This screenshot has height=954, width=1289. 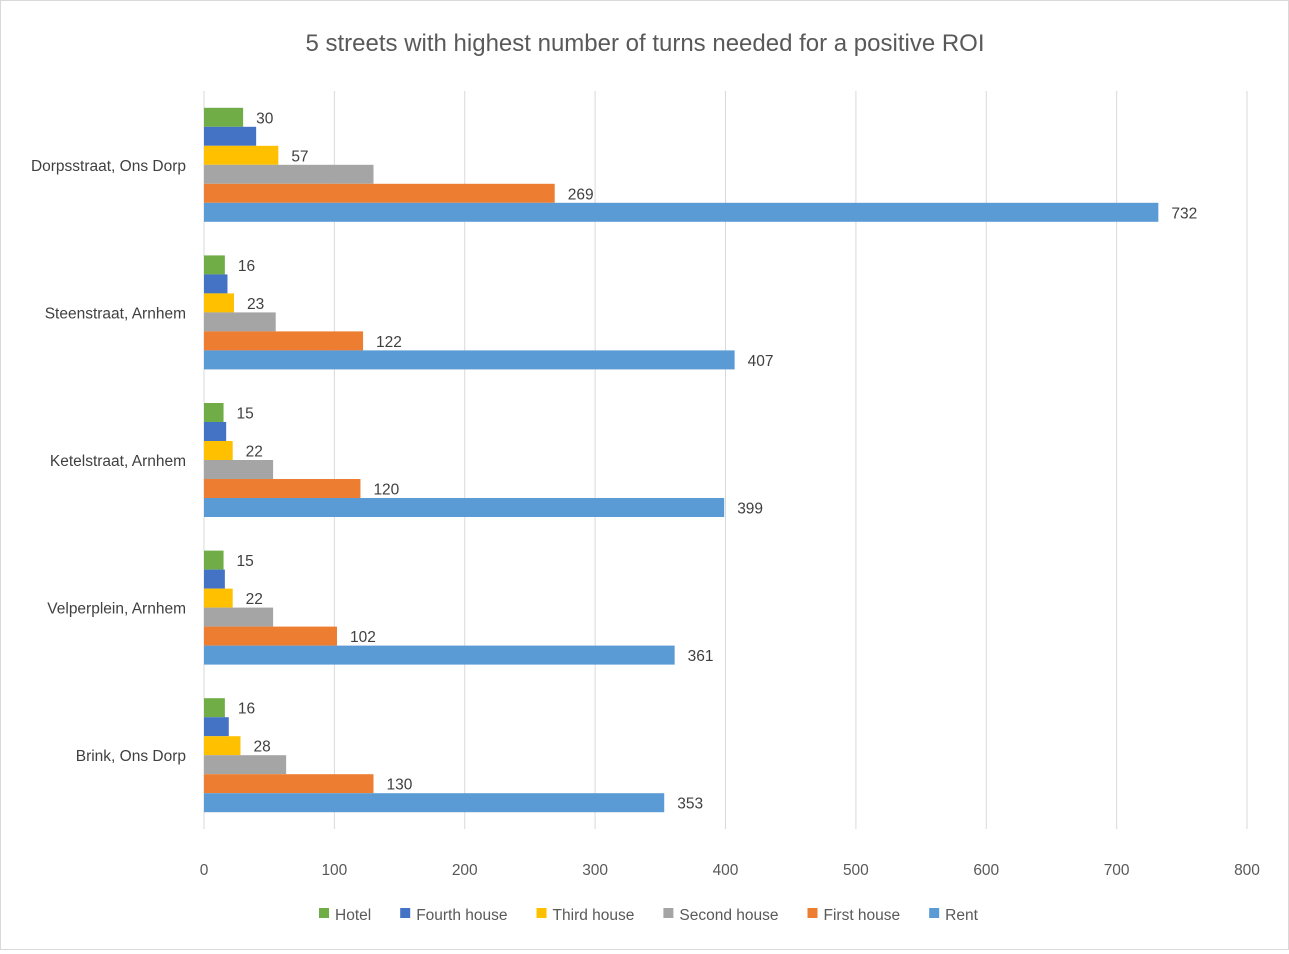 What do you see at coordinates (363, 637) in the screenshot?
I see `data-label-first-house: 102` at bounding box center [363, 637].